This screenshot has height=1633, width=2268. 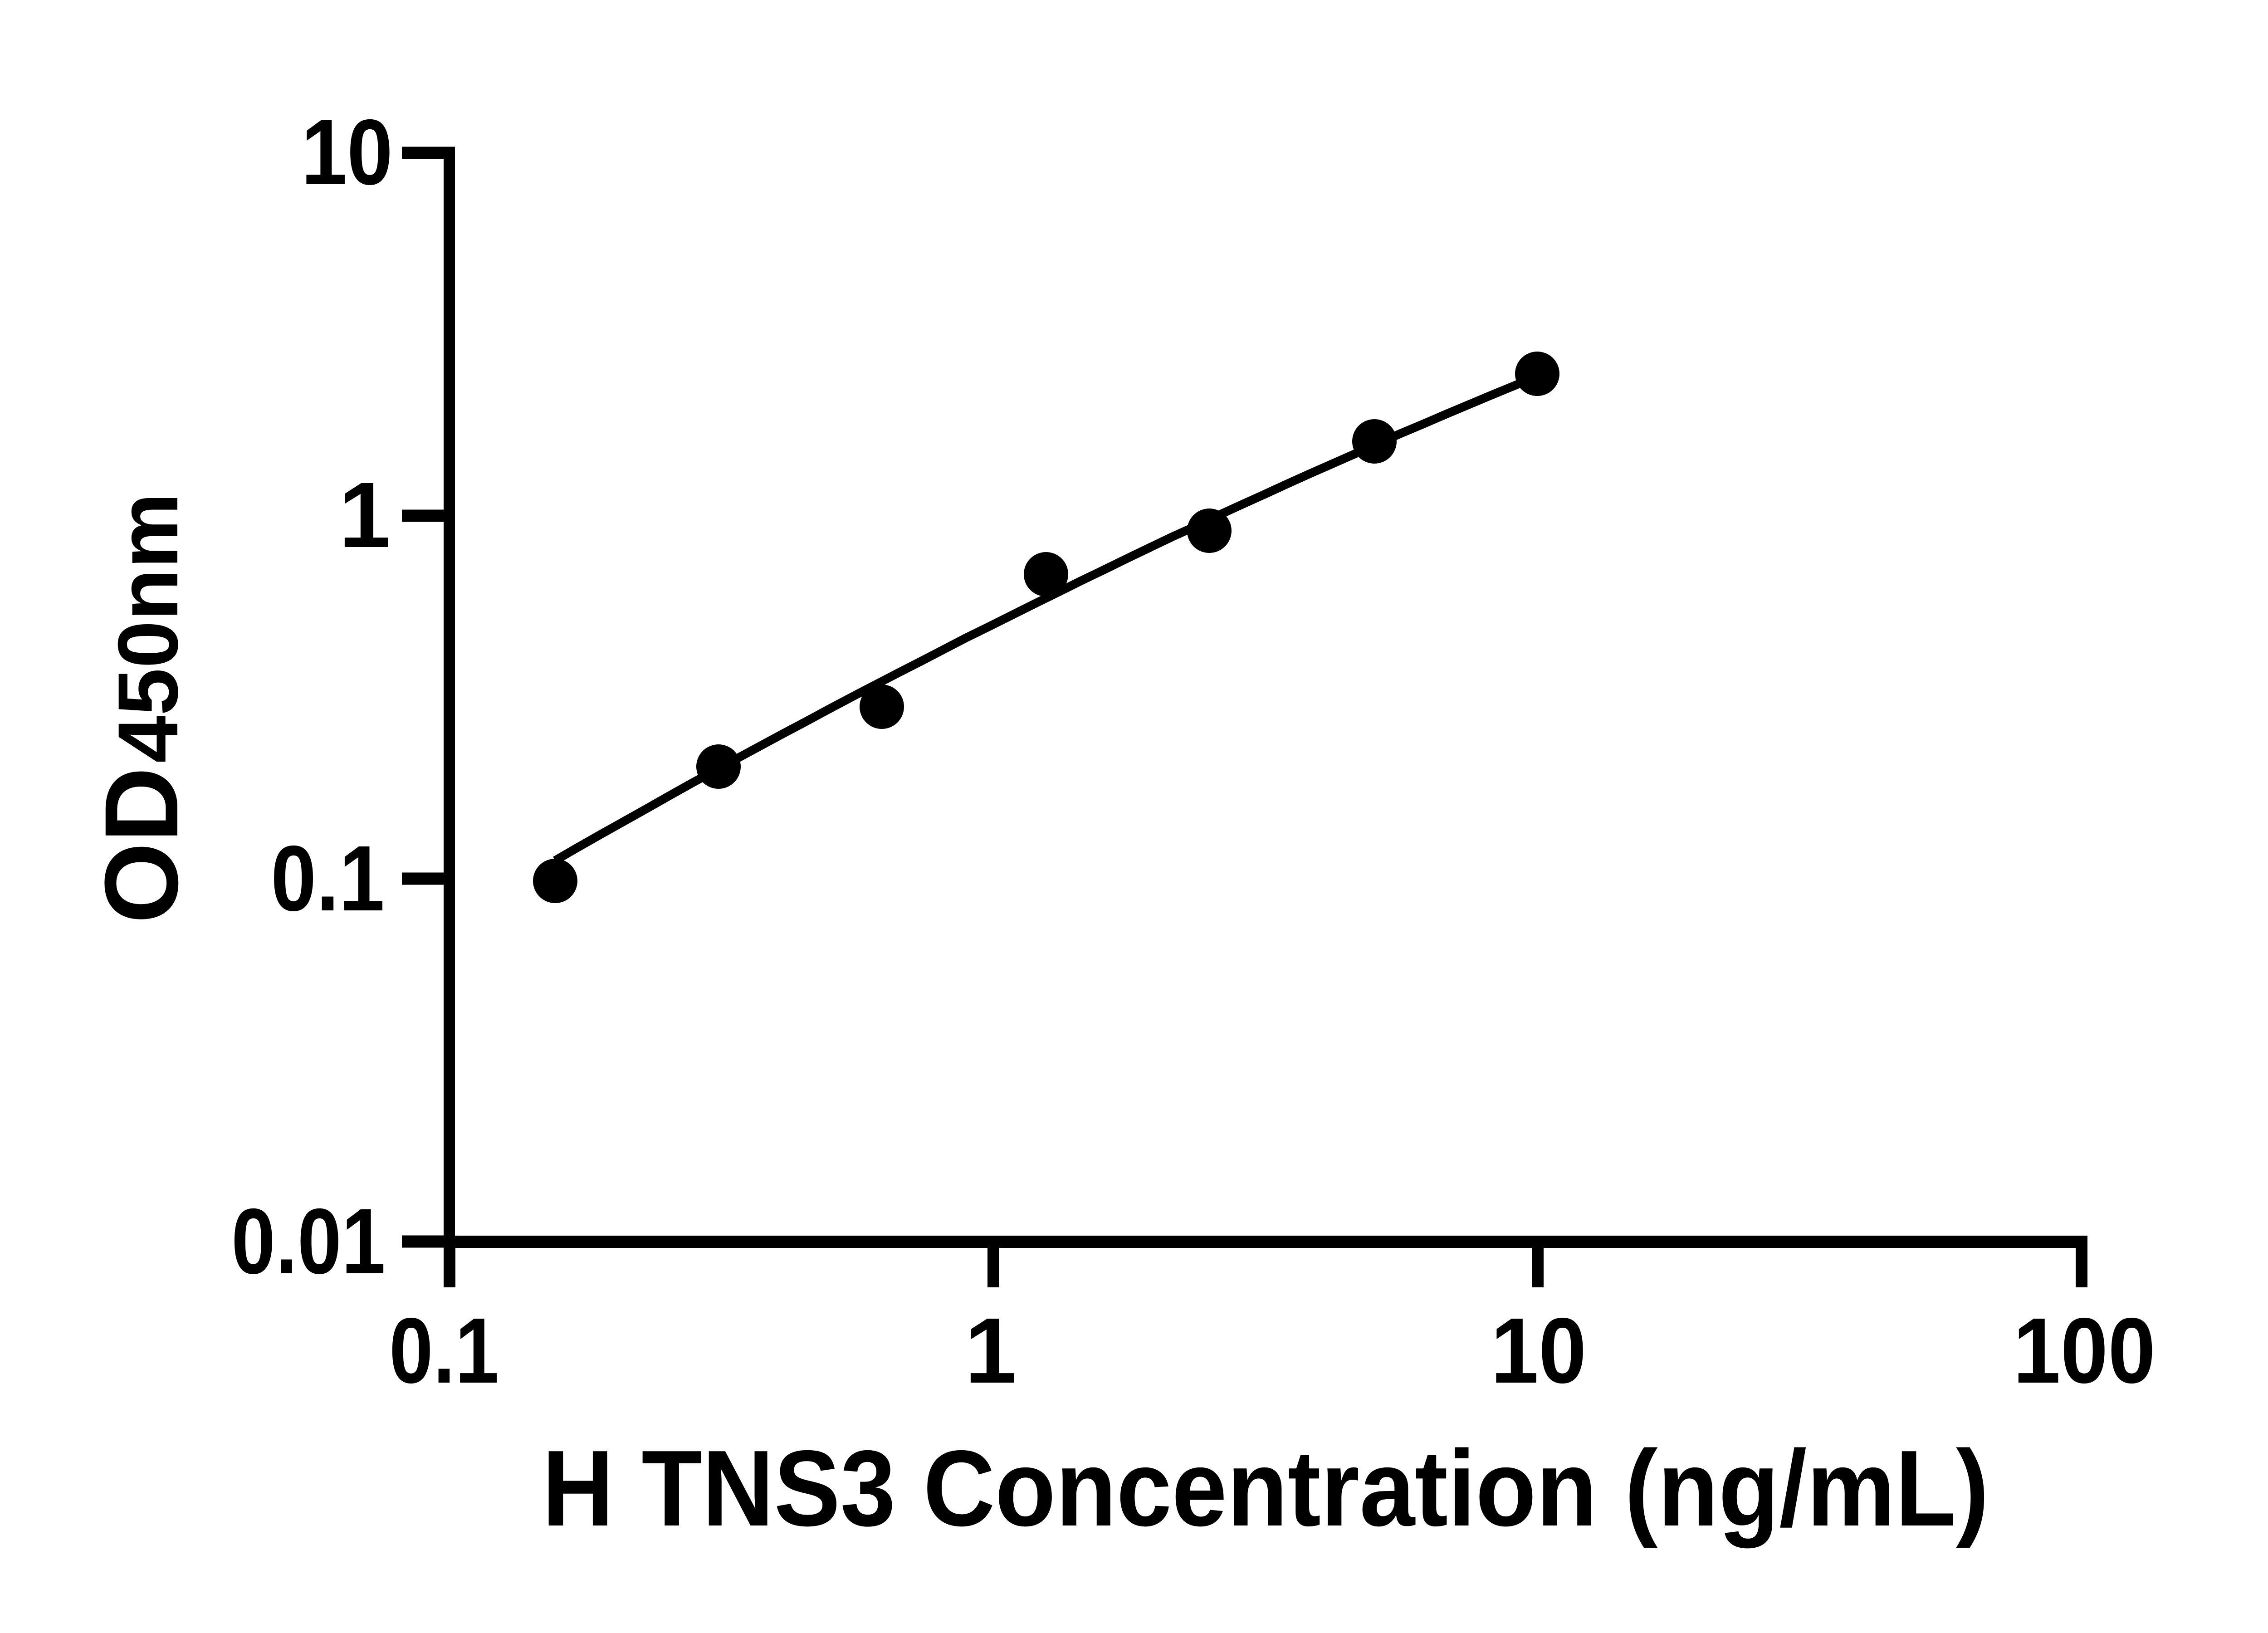 What do you see at coordinates (309, 1241) in the screenshot?
I see `svg-text: 0.01` at bounding box center [309, 1241].